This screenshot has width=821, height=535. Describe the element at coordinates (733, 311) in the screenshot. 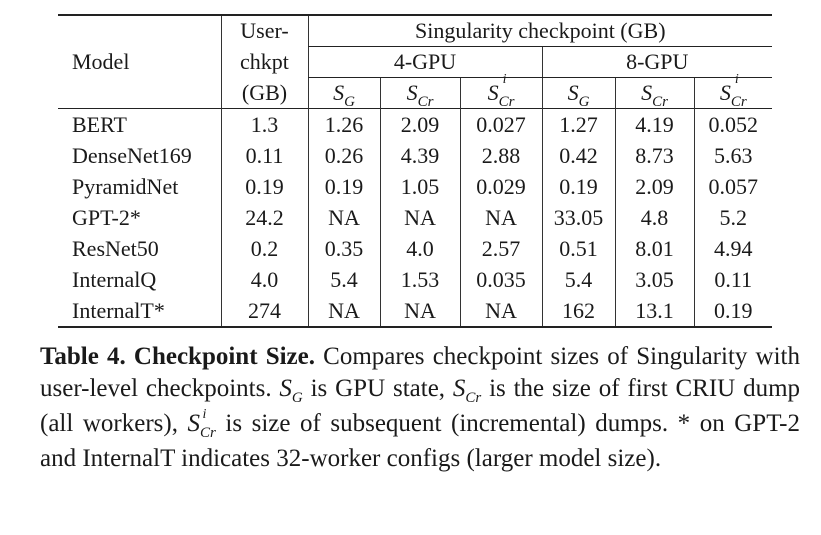

I see `cell-8gpu-sicr: 0.19` at that location.